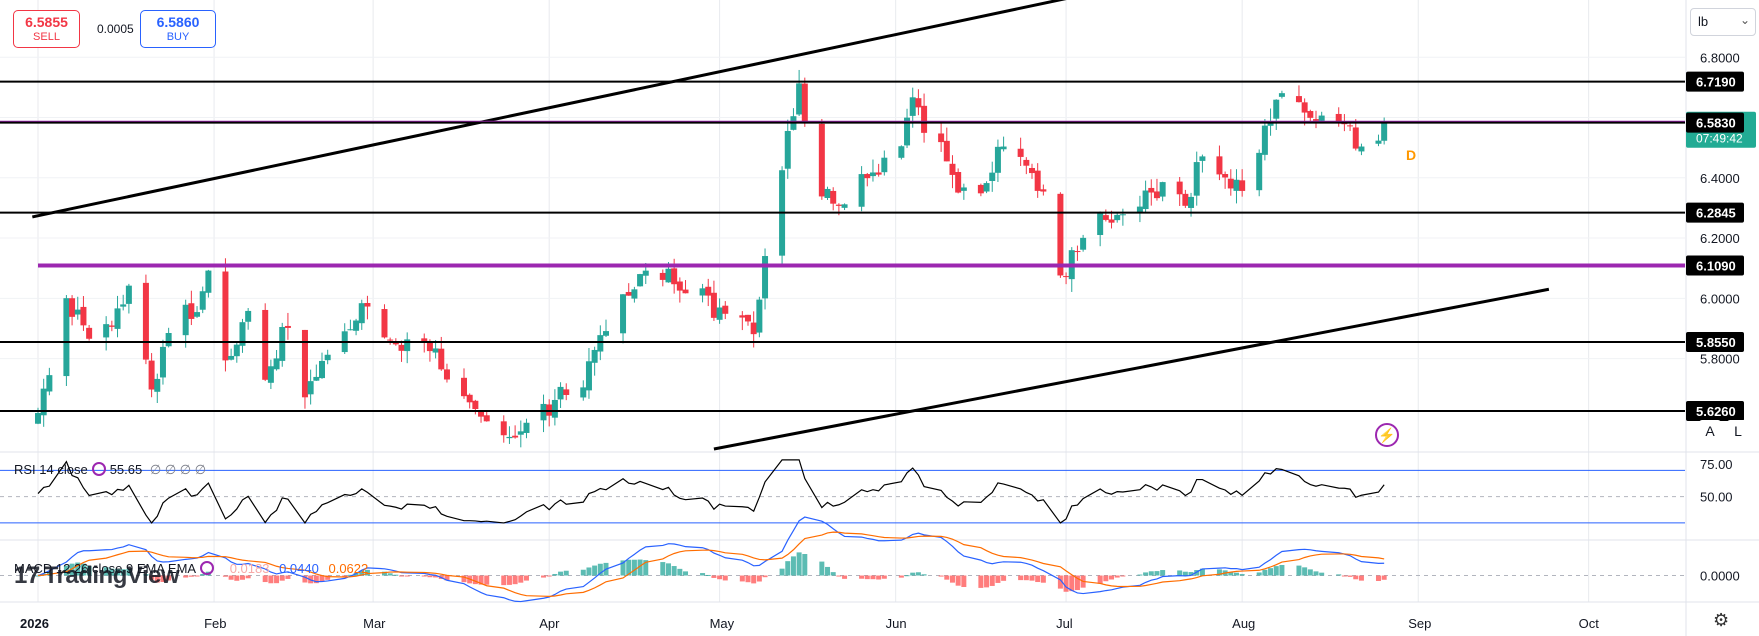 Image resolution: width=1759 pixels, height=636 pixels. I want to click on gear-icon: ⚙, so click(1721, 620).